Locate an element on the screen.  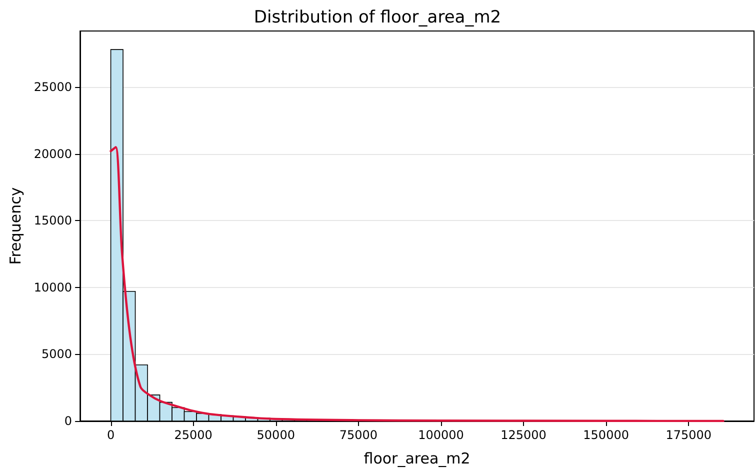
y-tick-label: 15000 is located at coordinates (53, 221).